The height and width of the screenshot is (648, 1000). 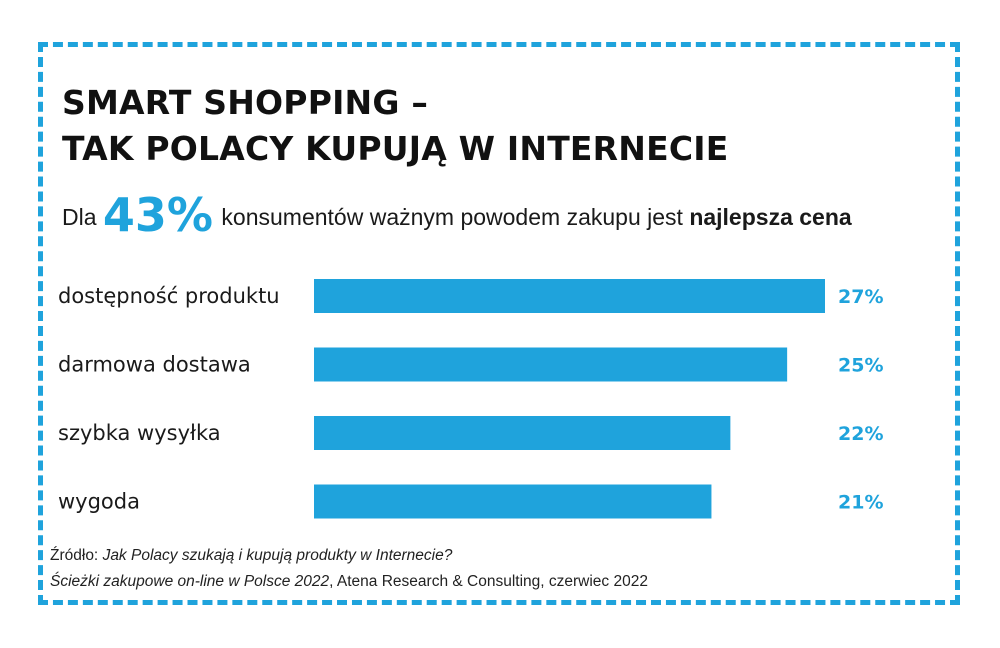 What do you see at coordinates (154, 365) in the screenshot?
I see `category-label: darmowa dostawa` at bounding box center [154, 365].